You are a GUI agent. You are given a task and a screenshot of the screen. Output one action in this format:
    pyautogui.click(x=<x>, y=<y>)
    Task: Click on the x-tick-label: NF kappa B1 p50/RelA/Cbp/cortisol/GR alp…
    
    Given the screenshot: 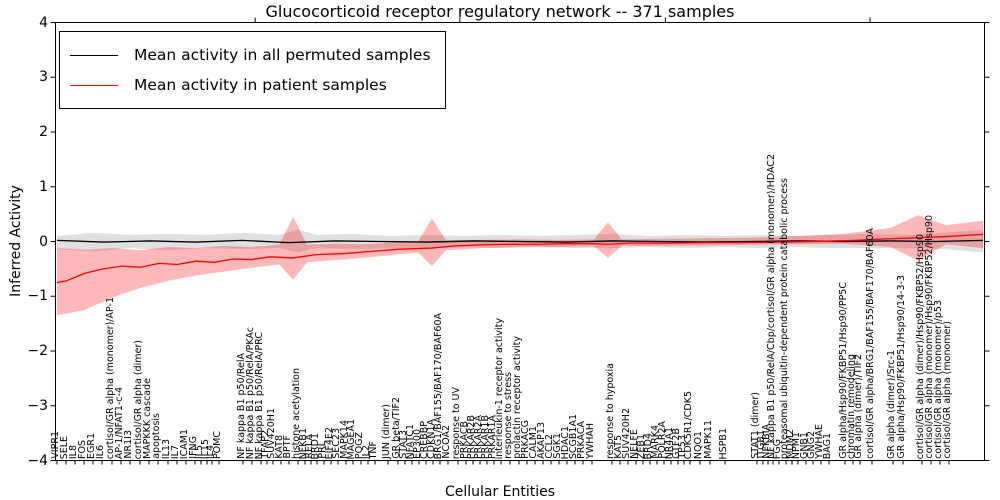 What is the action you would take?
    pyautogui.click(x=771, y=306)
    